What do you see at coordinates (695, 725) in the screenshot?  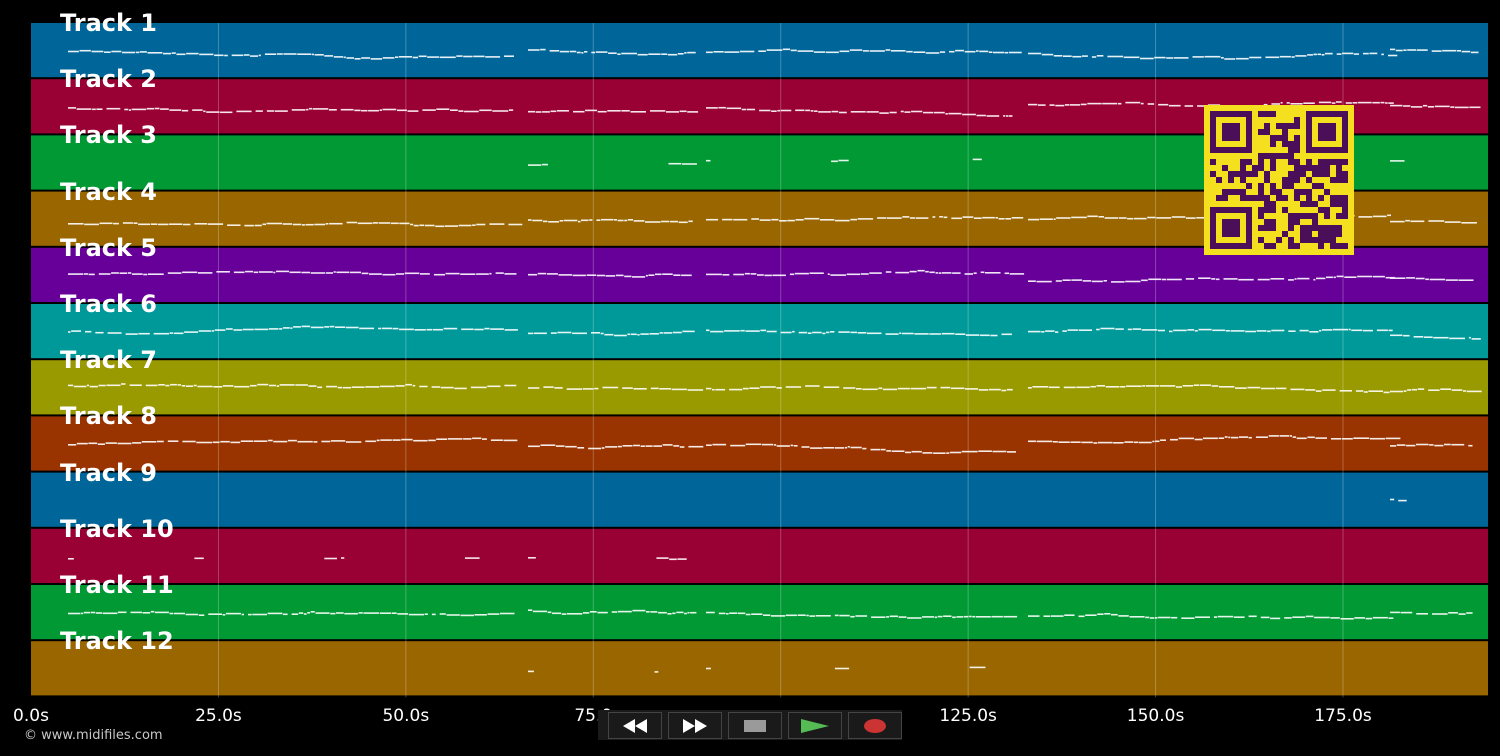 I see `fast-forward-button` at bounding box center [695, 725].